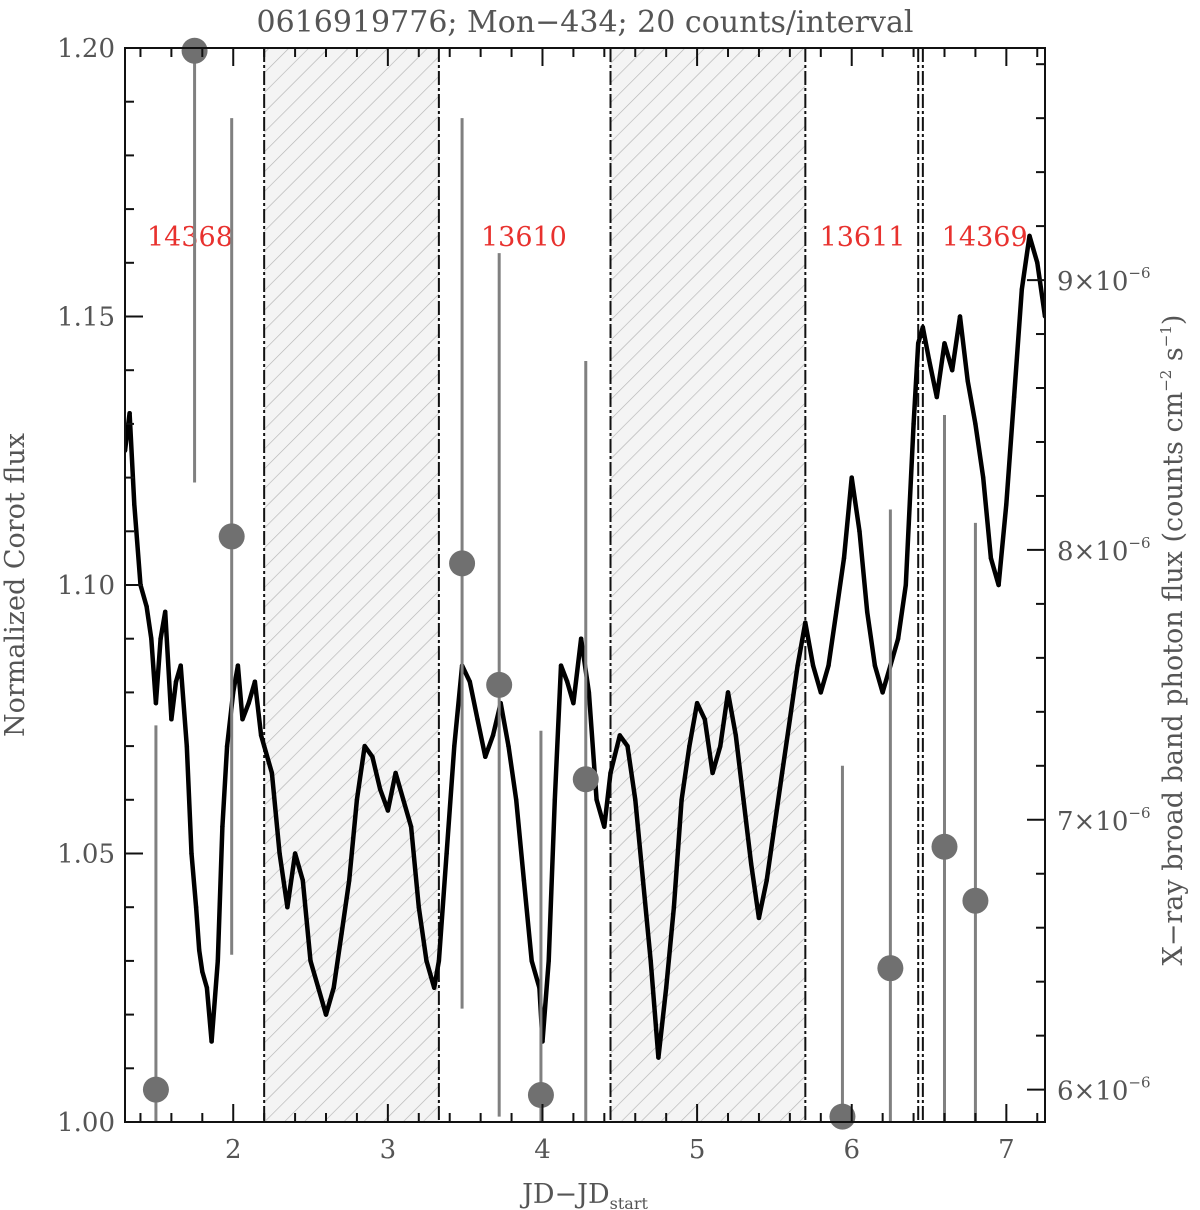 The height and width of the screenshot is (1210, 1200). Describe the element at coordinates (629, 1202) in the screenshot. I see `x-axis-label-sub: start` at that location.